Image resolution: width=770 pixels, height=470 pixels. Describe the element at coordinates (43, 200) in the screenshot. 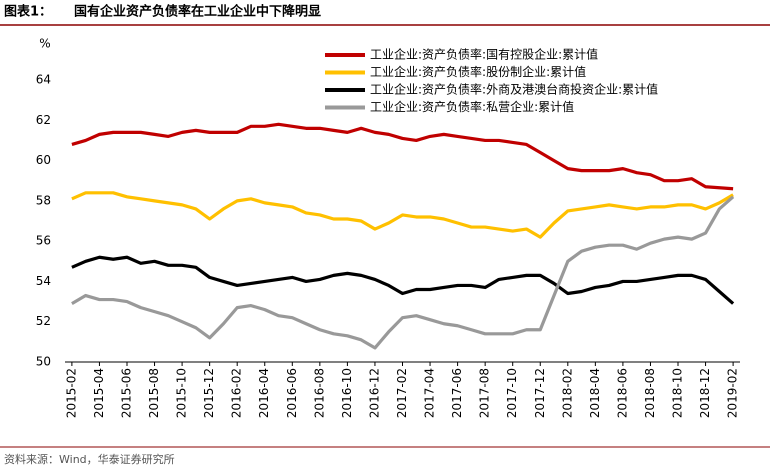

I see `y-tick-label: 58` at that location.